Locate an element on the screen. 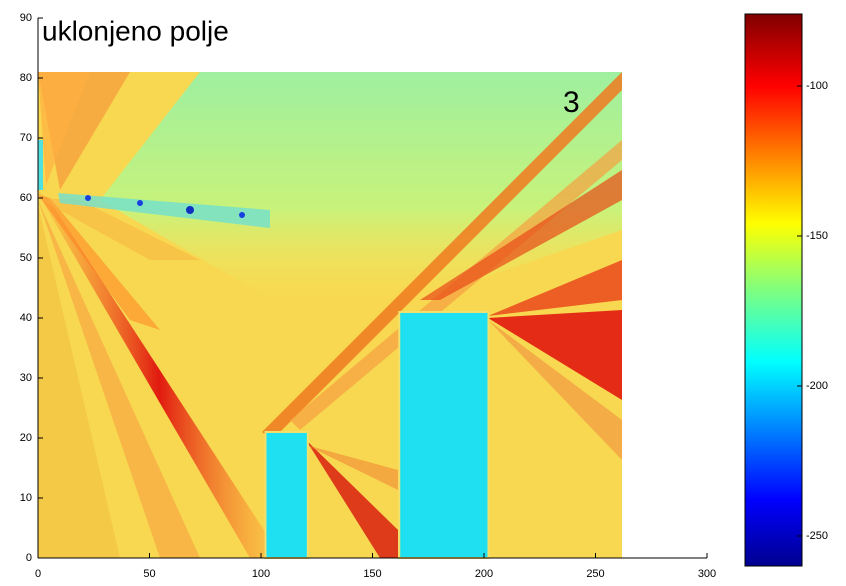  colorbar-tick-label: -200 is located at coordinates (817, 386).